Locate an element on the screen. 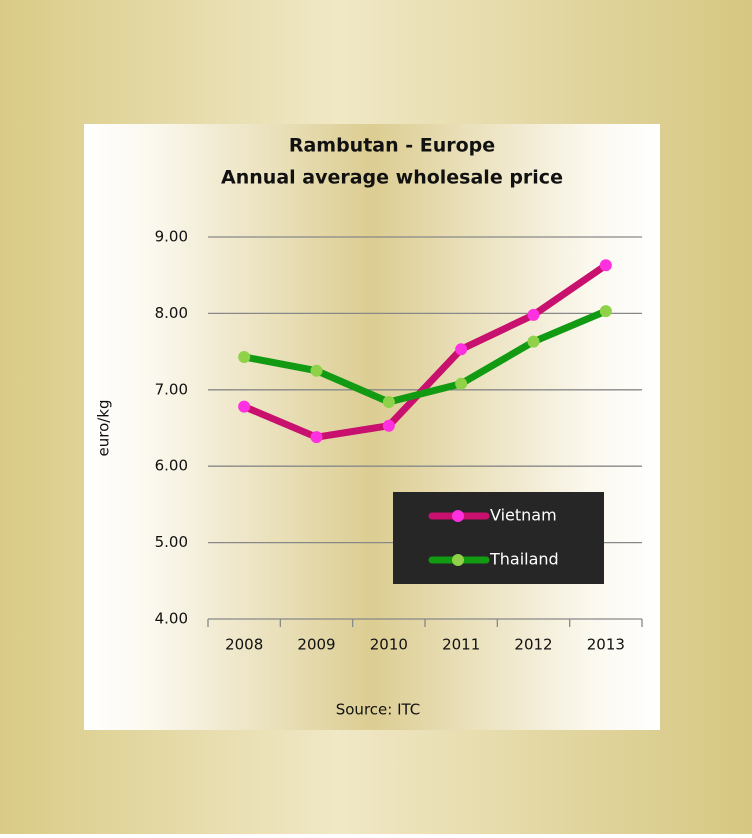 The image size is (752, 838). y-tick-label: 8.00 is located at coordinates (171, 313).